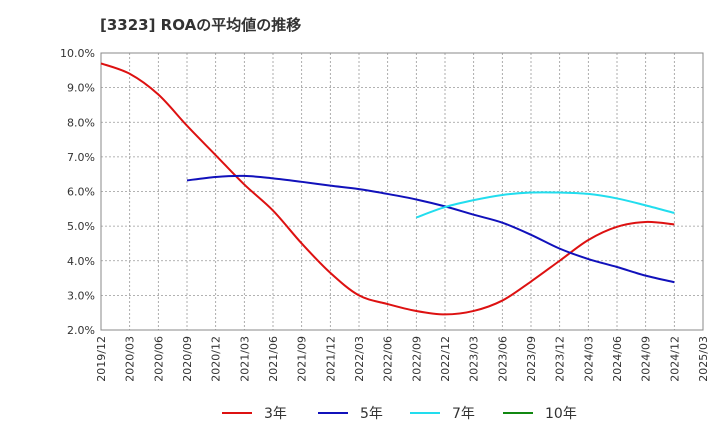 The image size is (720, 440). I want to click on legend-label: 7年, so click(463, 414).